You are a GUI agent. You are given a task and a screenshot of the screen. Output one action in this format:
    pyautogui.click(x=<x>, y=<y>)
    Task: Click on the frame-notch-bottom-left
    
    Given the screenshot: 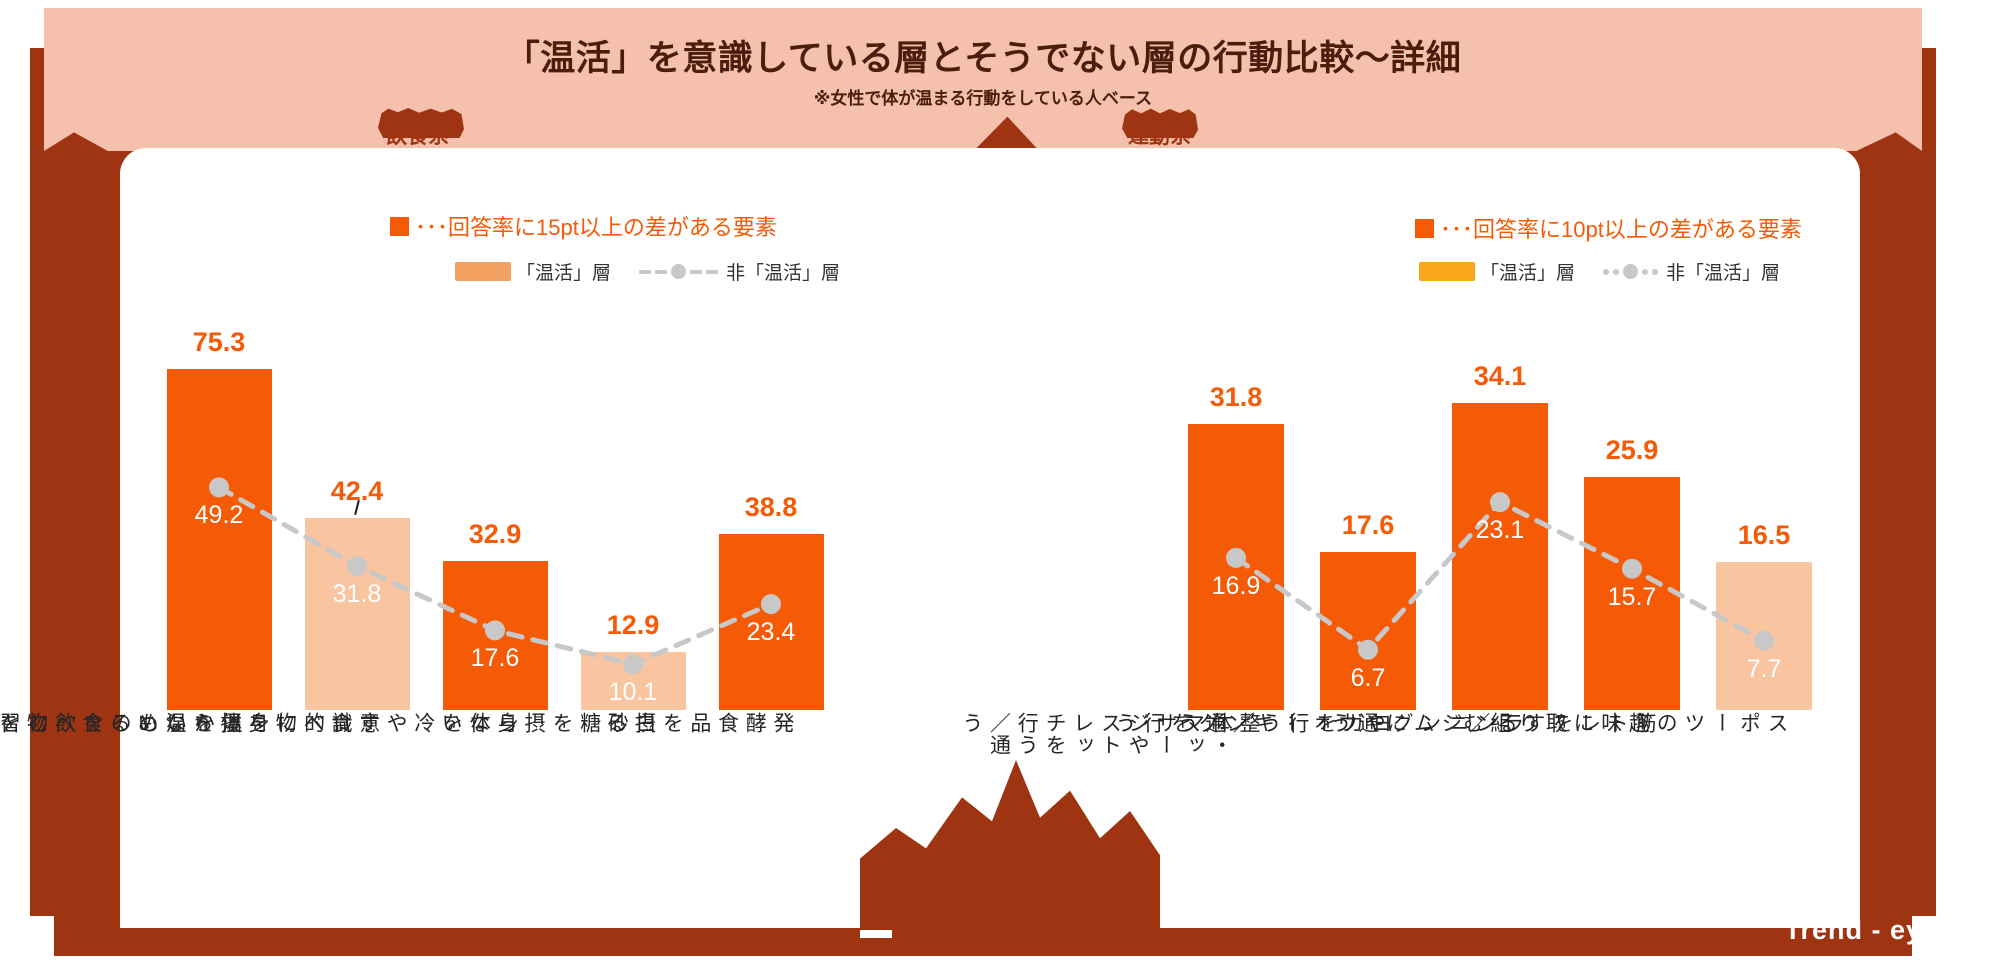 What is the action you would take?
    pyautogui.click(x=42, y=936)
    